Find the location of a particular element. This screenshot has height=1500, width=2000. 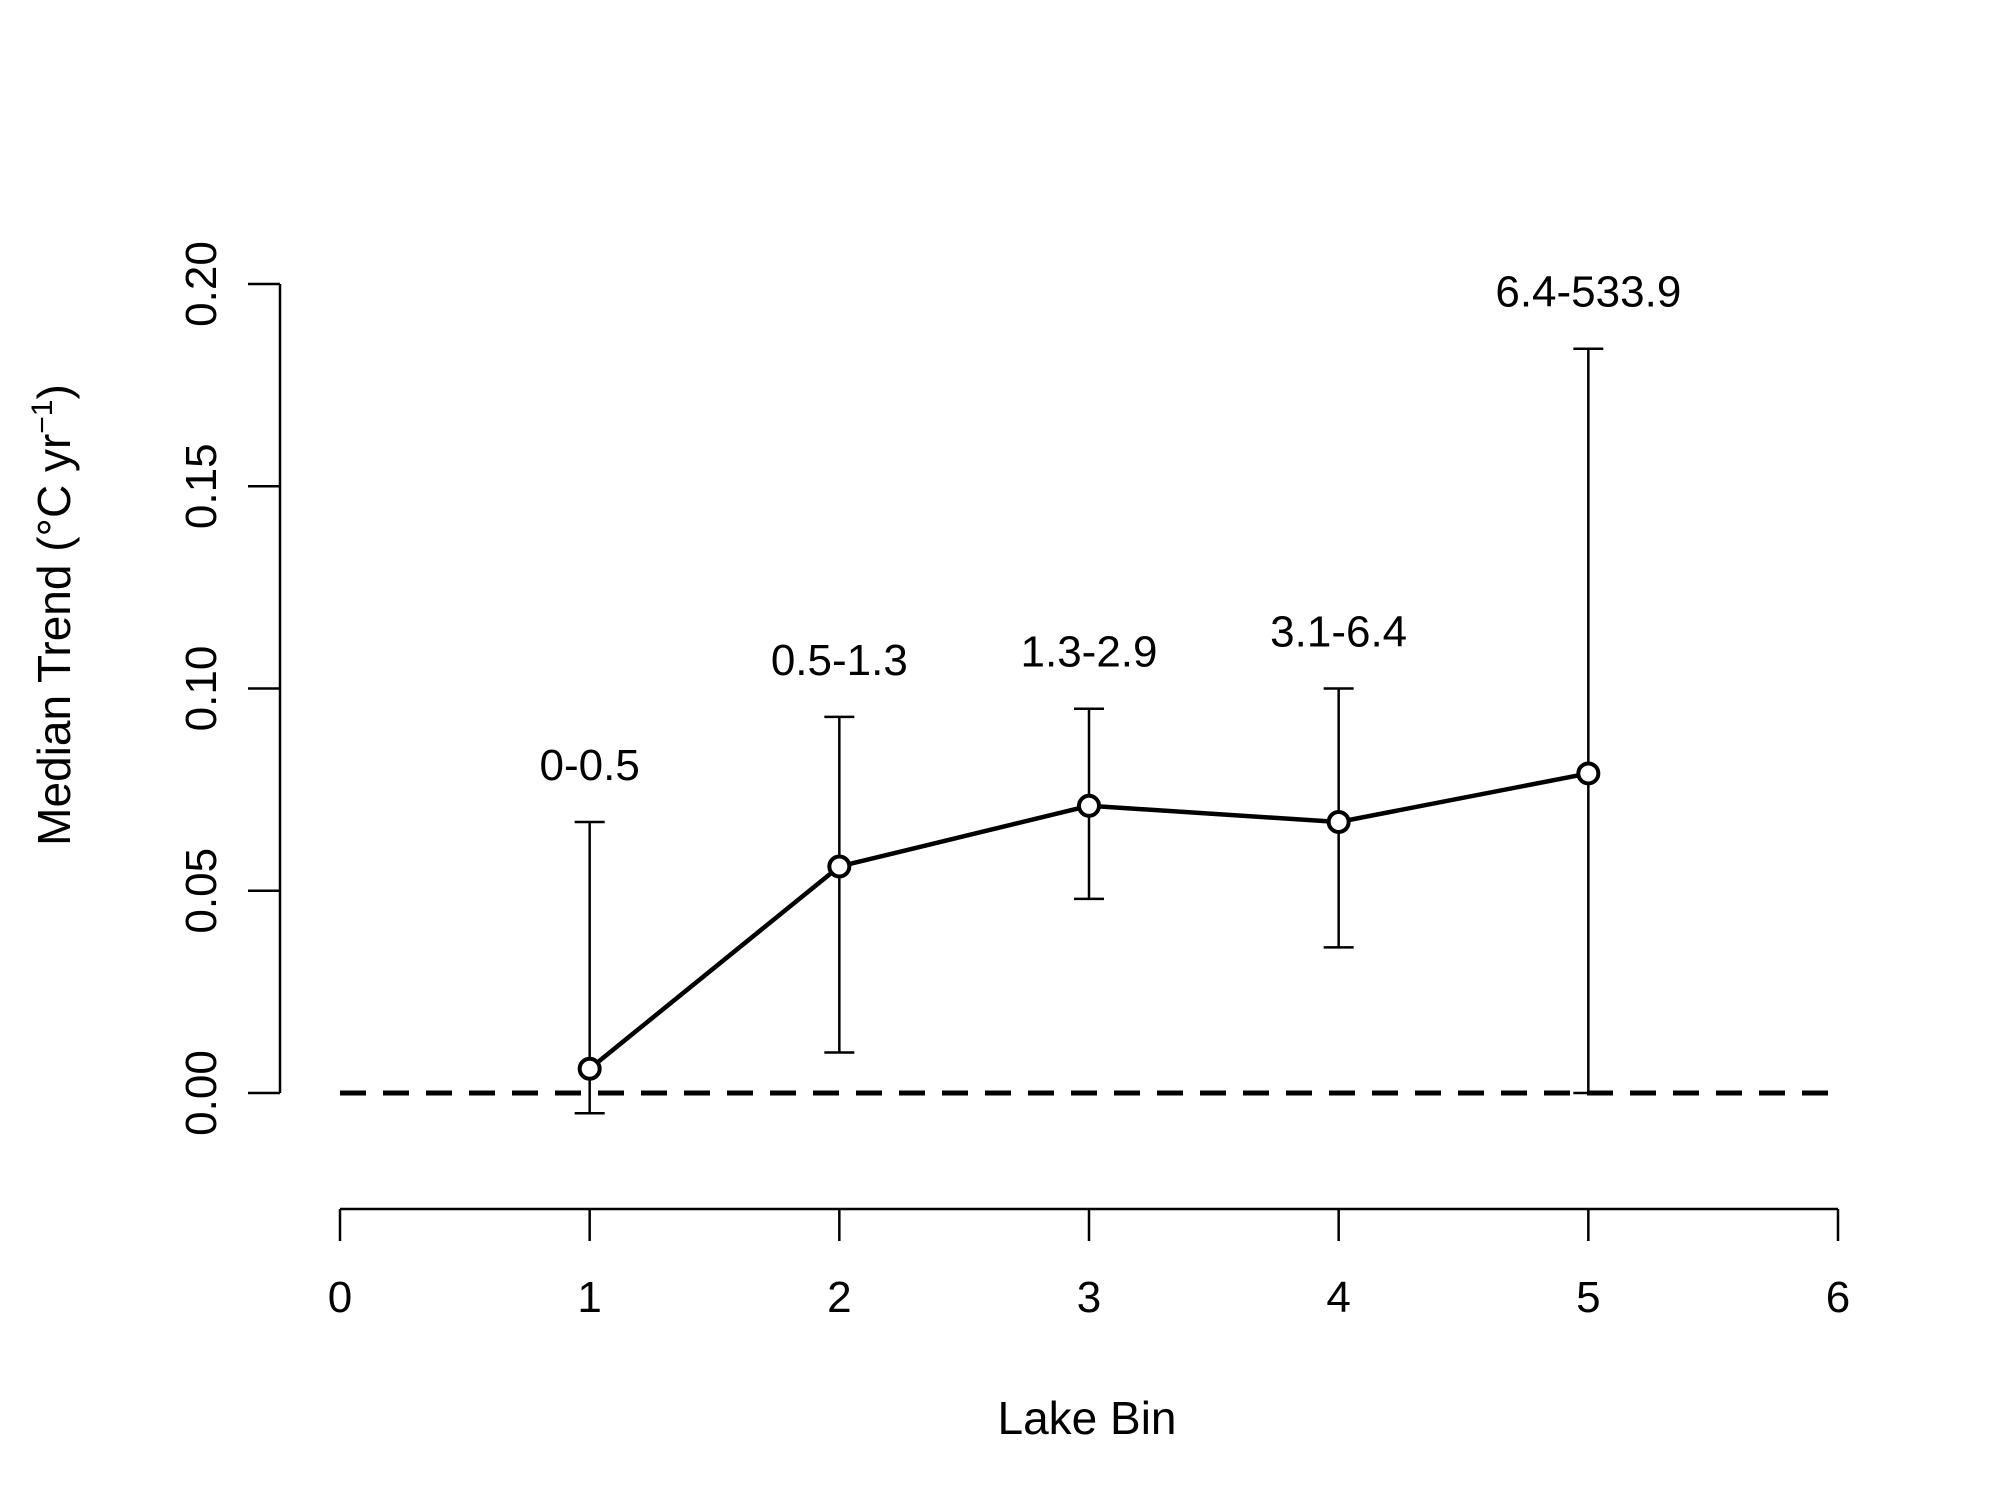

y-axis-label-main: Median Trend ( is located at coordinates (54, 691).